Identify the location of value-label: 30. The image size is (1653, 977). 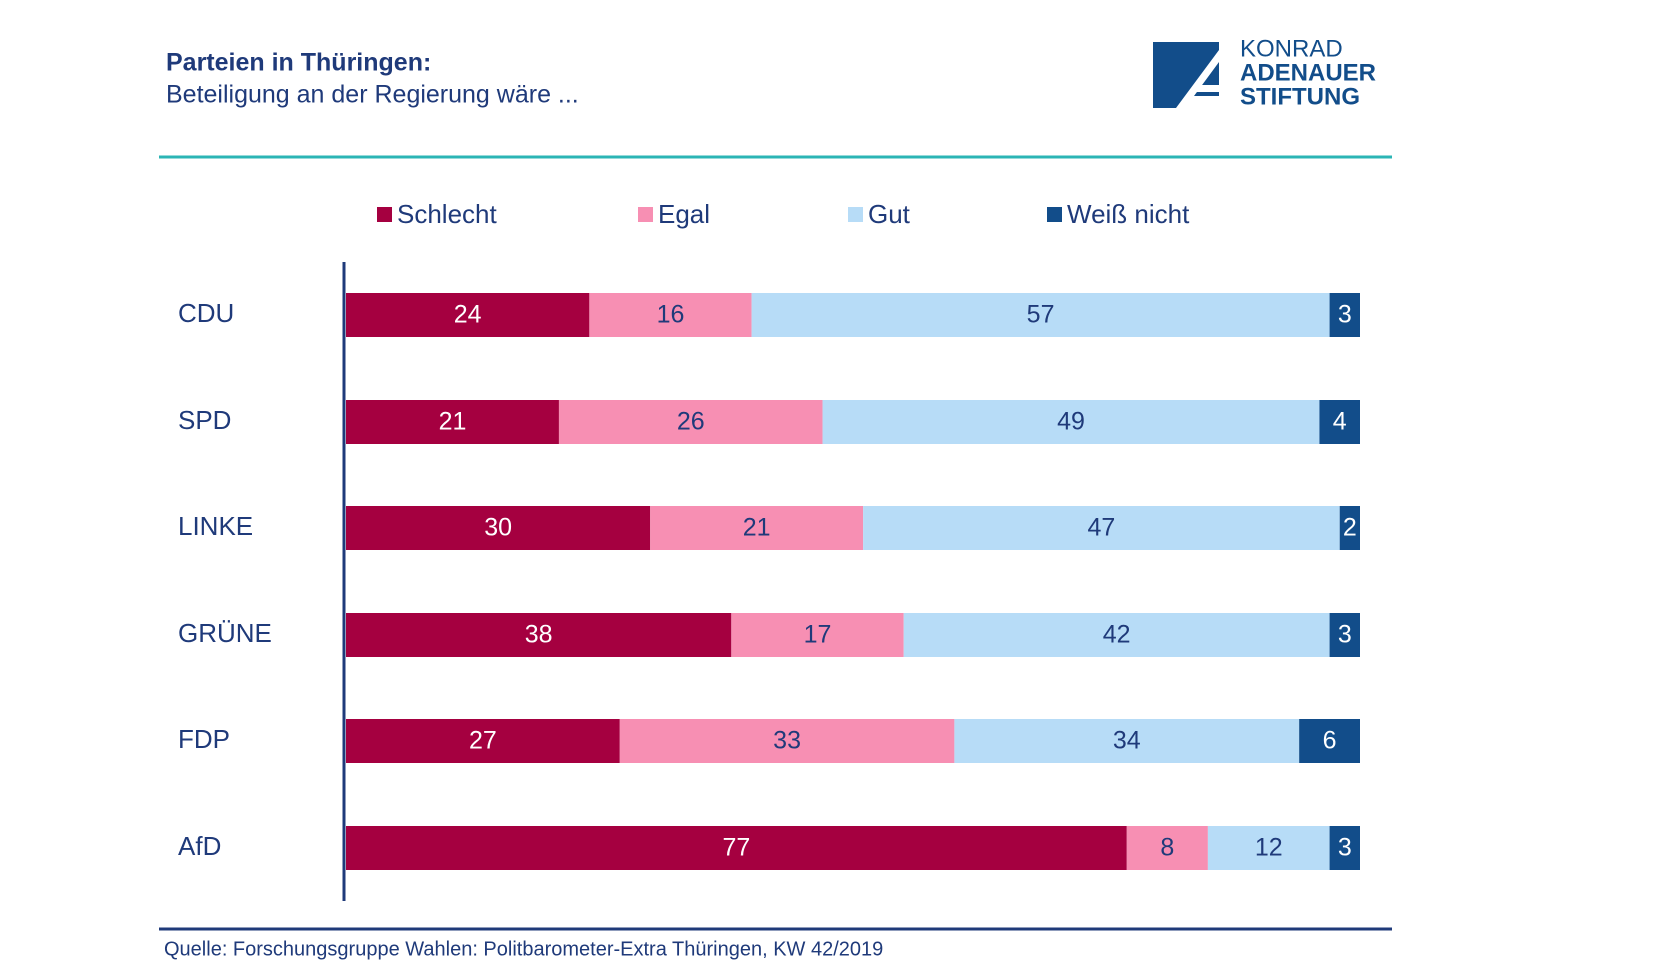
(498, 528).